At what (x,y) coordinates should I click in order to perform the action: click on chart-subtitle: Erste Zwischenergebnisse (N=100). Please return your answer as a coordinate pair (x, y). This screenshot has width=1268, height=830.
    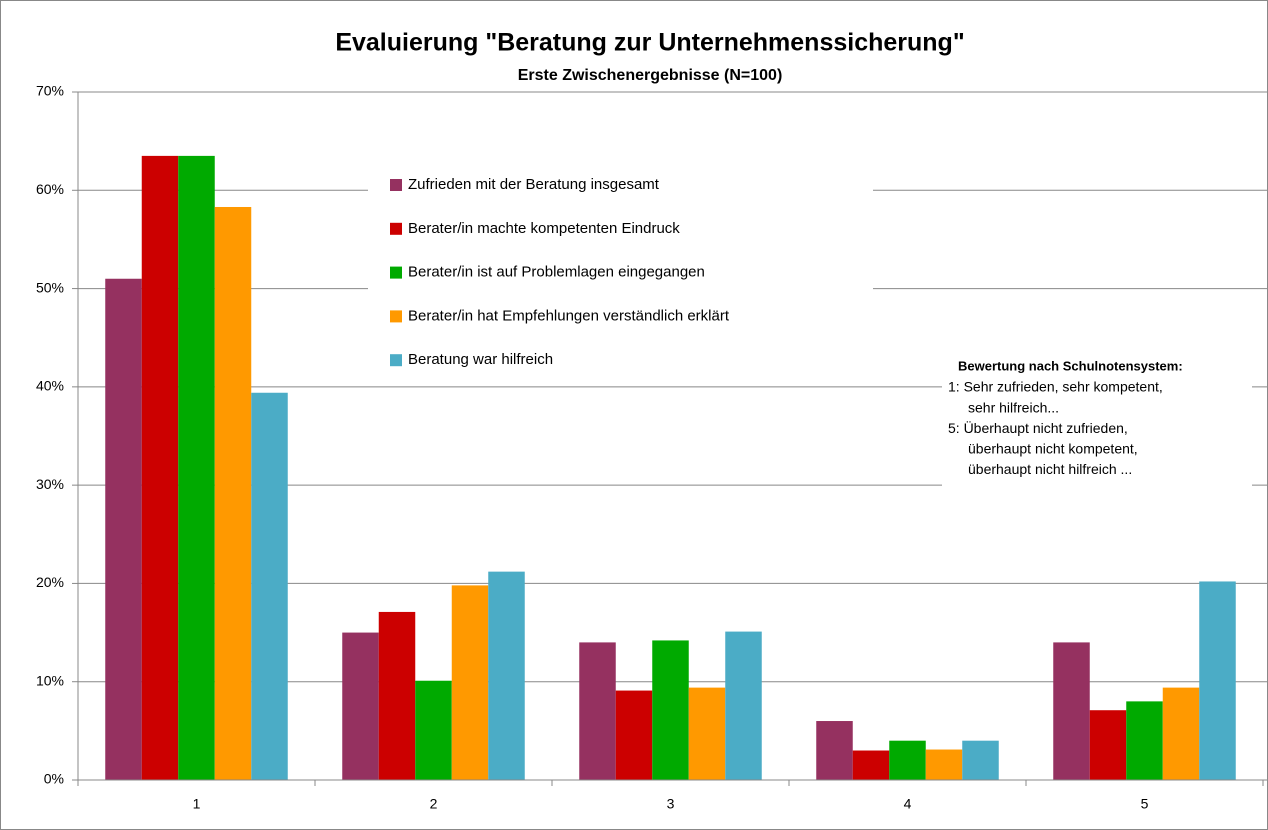
    Looking at the image, I should click on (650, 75).